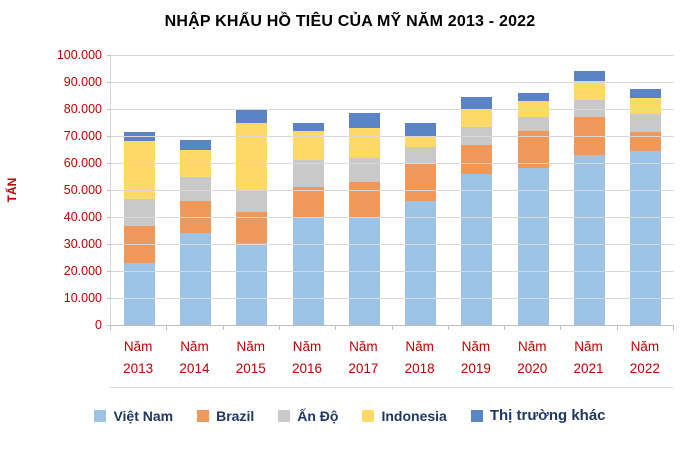 The height and width of the screenshot is (451, 700). What do you see at coordinates (98, 325) in the screenshot?
I see `y-tick-label: 0` at bounding box center [98, 325].